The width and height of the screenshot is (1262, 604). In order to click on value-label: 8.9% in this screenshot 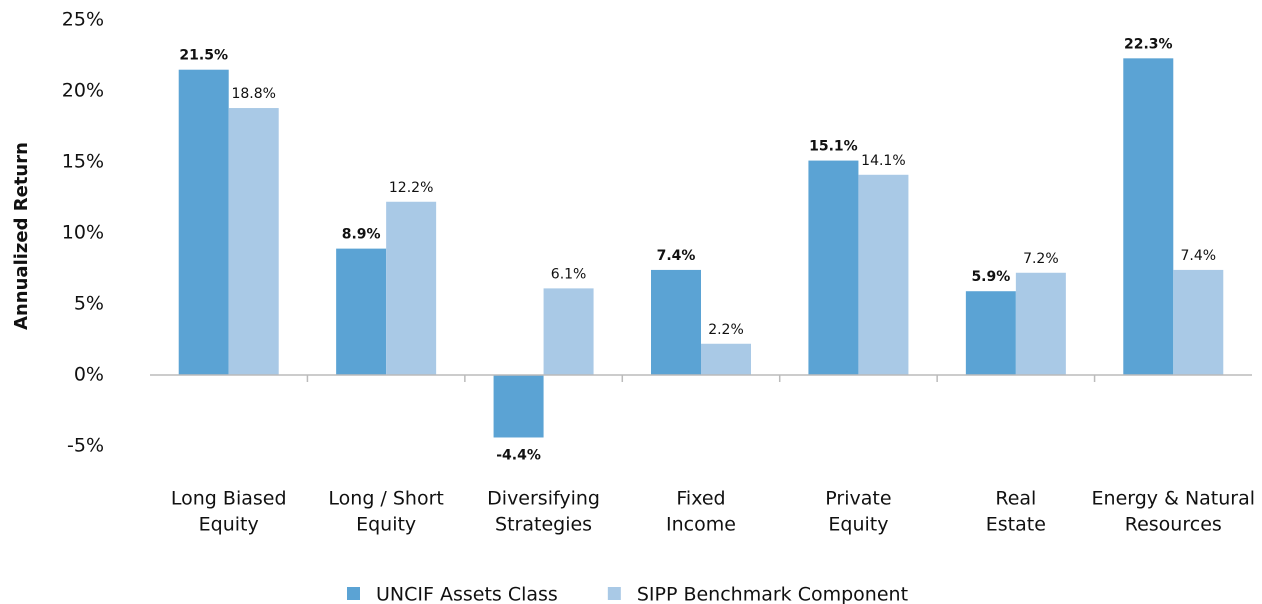, I will do `click(361, 235)`.